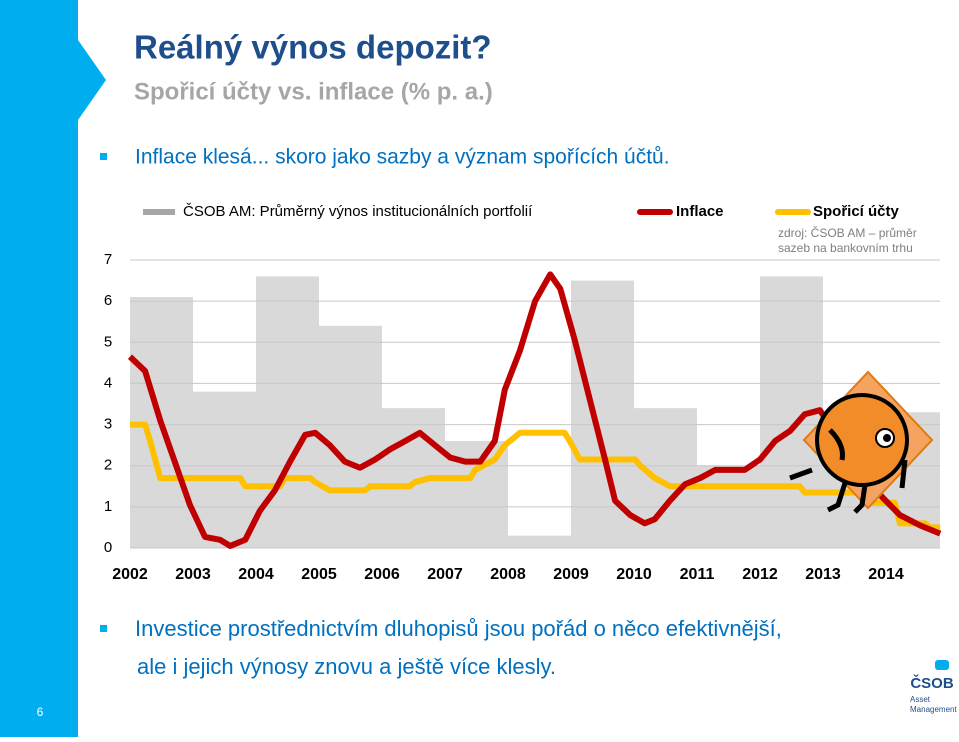  I want to click on x-tick-label: 2014, so click(886, 574).